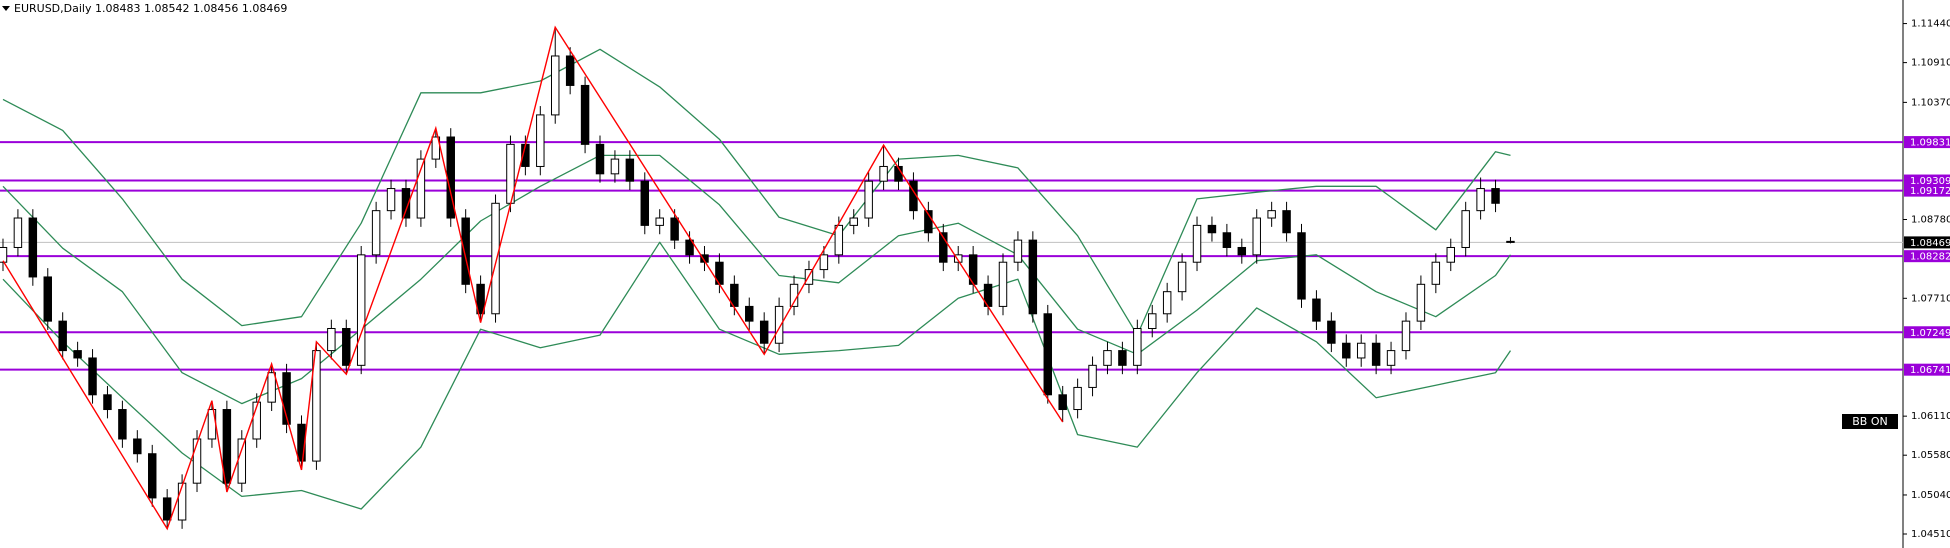 The width and height of the screenshot is (1950, 548). What do you see at coordinates (1930, 143) in the screenshot?
I see `level-label: 1.09831` at bounding box center [1930, 143].